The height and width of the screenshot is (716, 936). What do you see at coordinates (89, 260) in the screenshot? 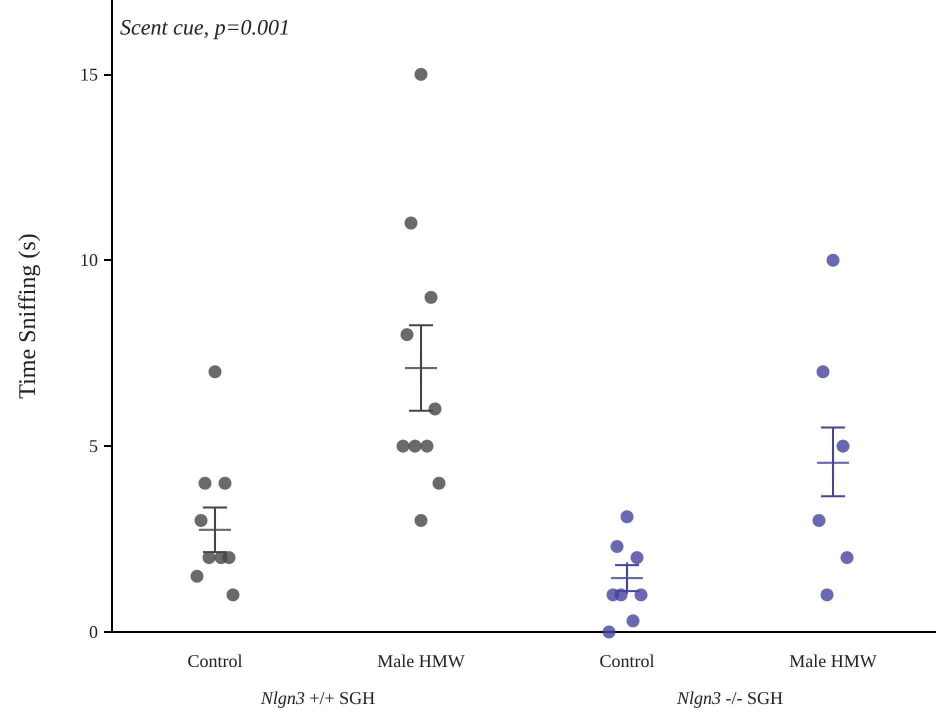
I see `y-tick-label: 10` at bounding box center [89, 260].